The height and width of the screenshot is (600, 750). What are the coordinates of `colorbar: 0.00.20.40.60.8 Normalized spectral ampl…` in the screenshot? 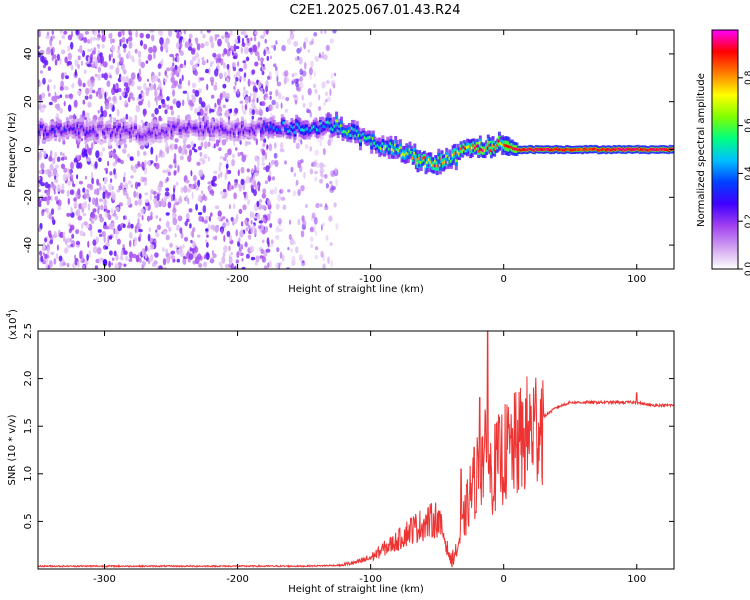 It's located at (723, 152).